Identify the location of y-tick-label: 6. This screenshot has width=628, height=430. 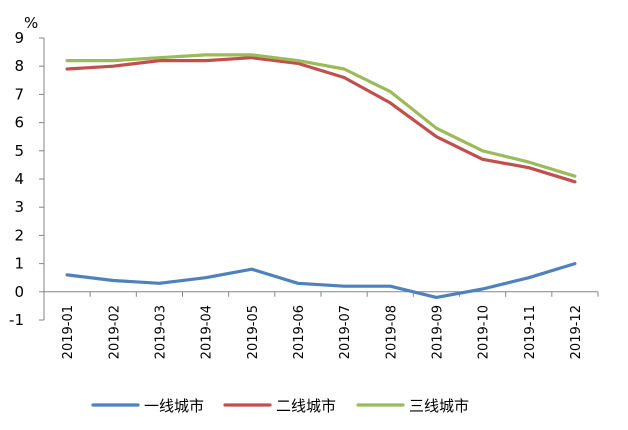
(19, 123).